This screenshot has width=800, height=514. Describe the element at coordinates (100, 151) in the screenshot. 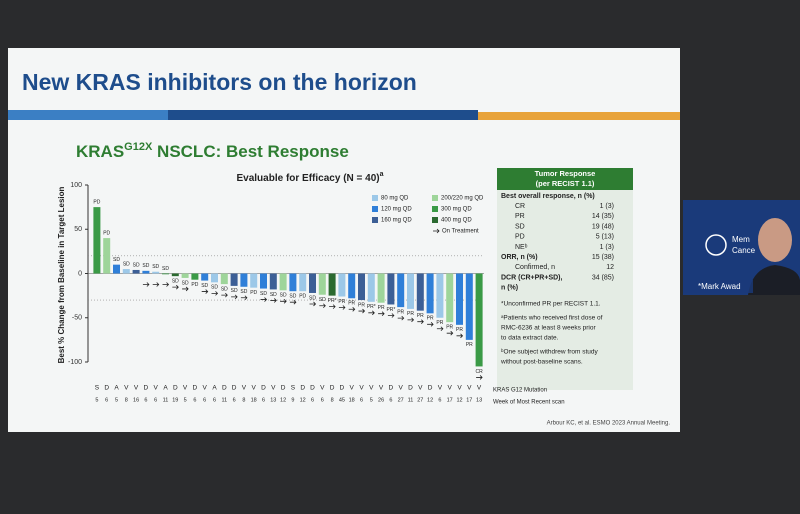

I see `title-part: KRAS` at that location.